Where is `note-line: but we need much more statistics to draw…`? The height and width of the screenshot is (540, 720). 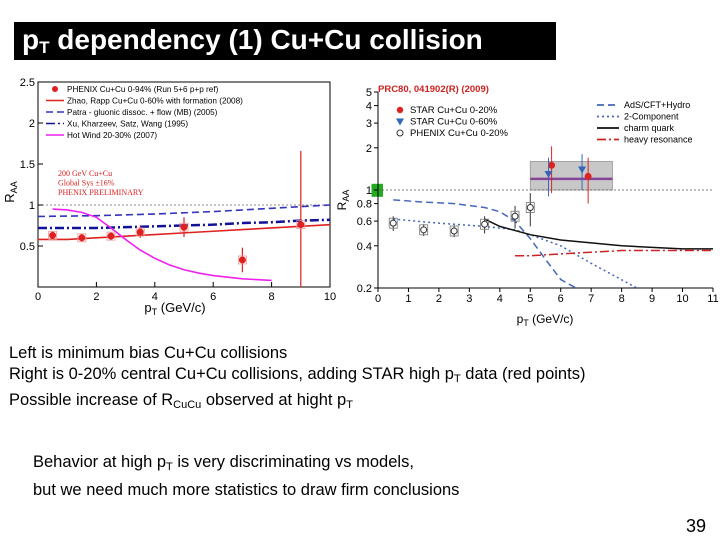 note-line: but we need much more statistics to draw… is located at coordinates (246, 490).